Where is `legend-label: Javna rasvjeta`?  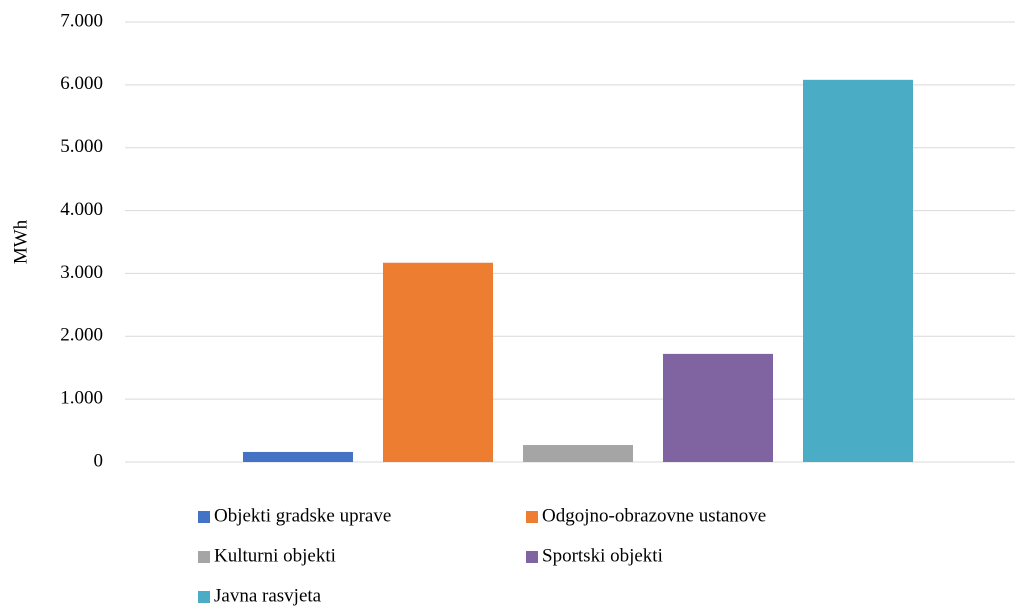
legend-label: Javna rasvjeta is located at coordinates (268, 595).